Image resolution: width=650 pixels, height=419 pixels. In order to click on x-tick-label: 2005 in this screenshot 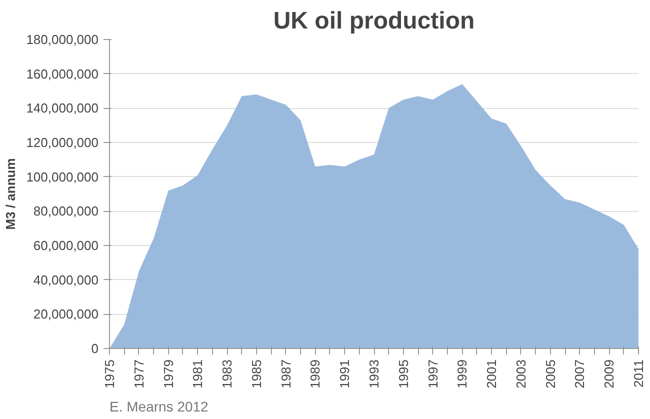, I will do `click(550, 374)`.